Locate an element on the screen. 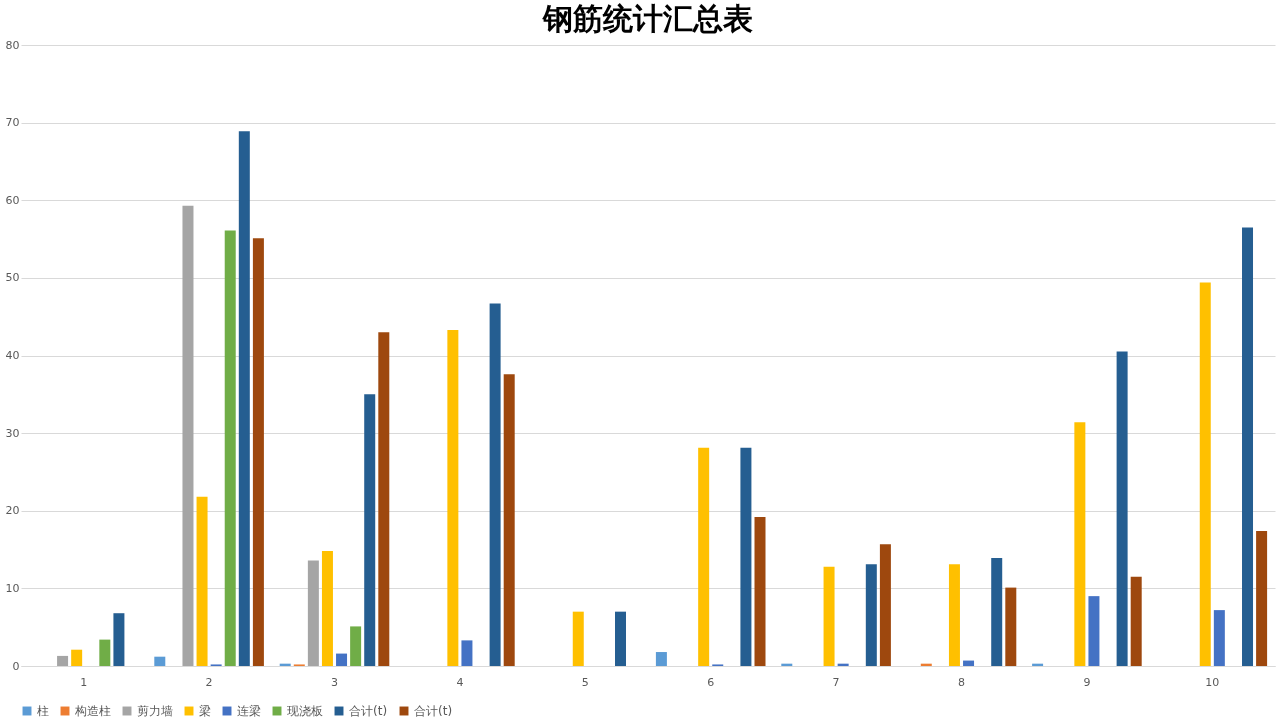 The image size is (1285, 728). x-tick-label: 7 is located at coordinates (836, 682).